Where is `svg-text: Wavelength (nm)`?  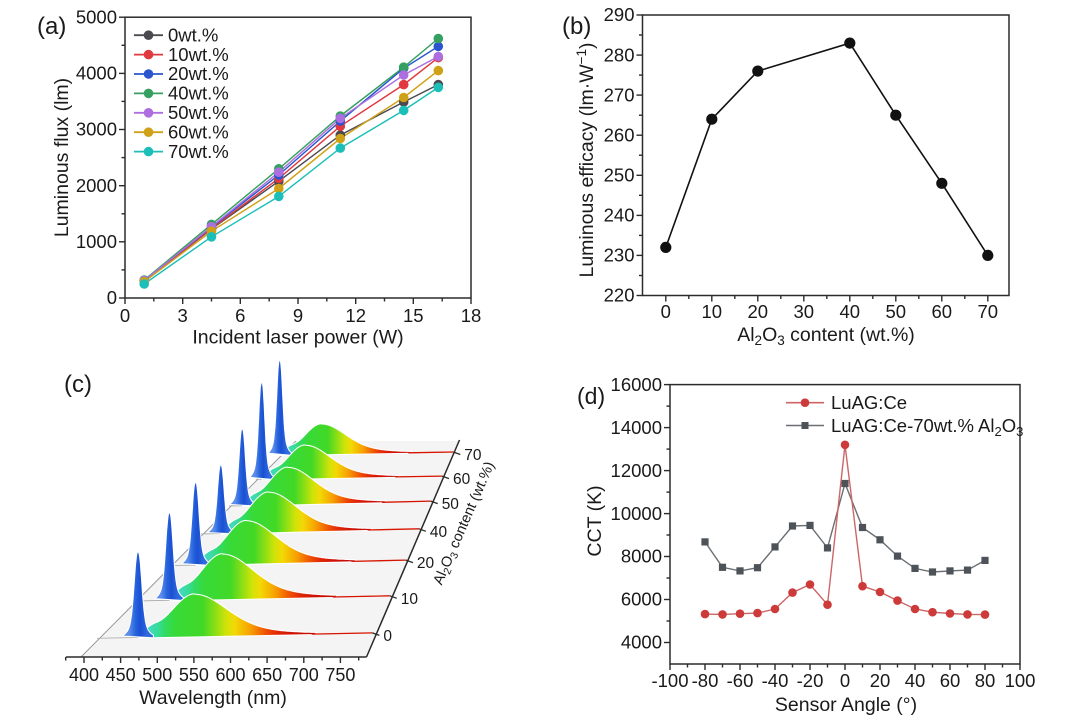 svg-text: Wavelength (nm) is located at coordinates (213, 698).